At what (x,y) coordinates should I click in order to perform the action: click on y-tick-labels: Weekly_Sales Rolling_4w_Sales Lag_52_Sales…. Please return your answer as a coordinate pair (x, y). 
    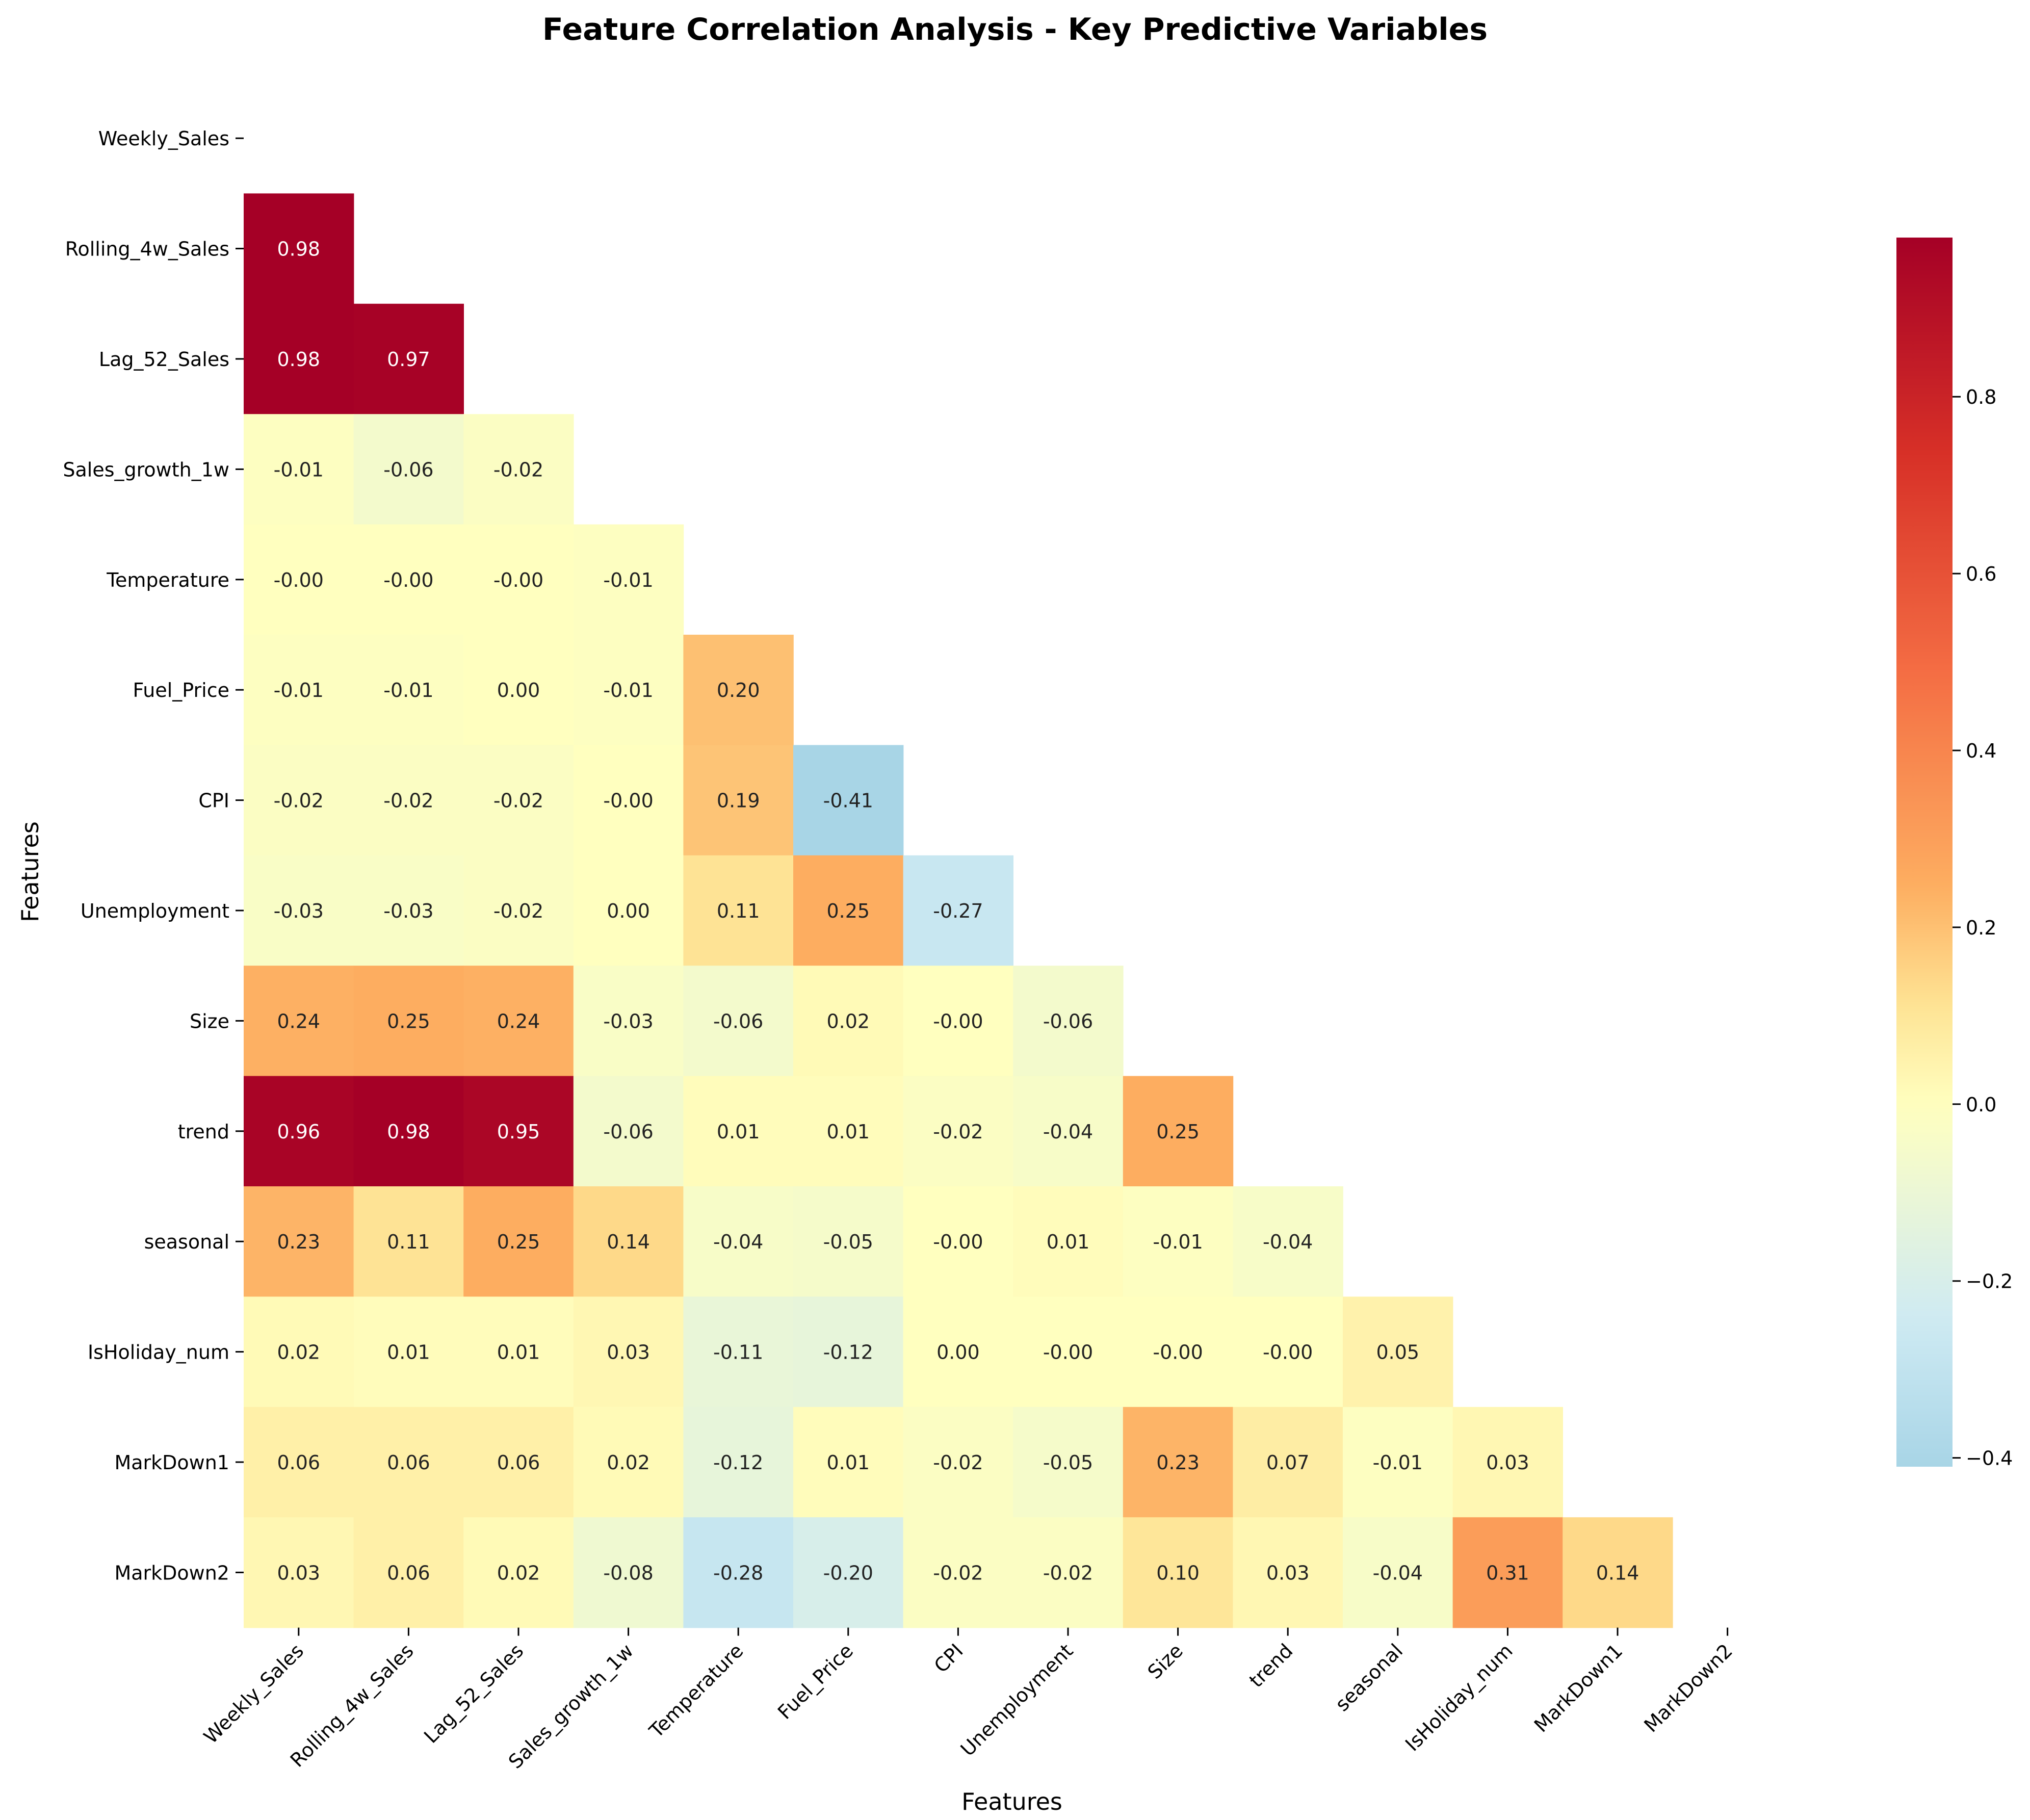
    Looking at the image, I should click on (153, 855).